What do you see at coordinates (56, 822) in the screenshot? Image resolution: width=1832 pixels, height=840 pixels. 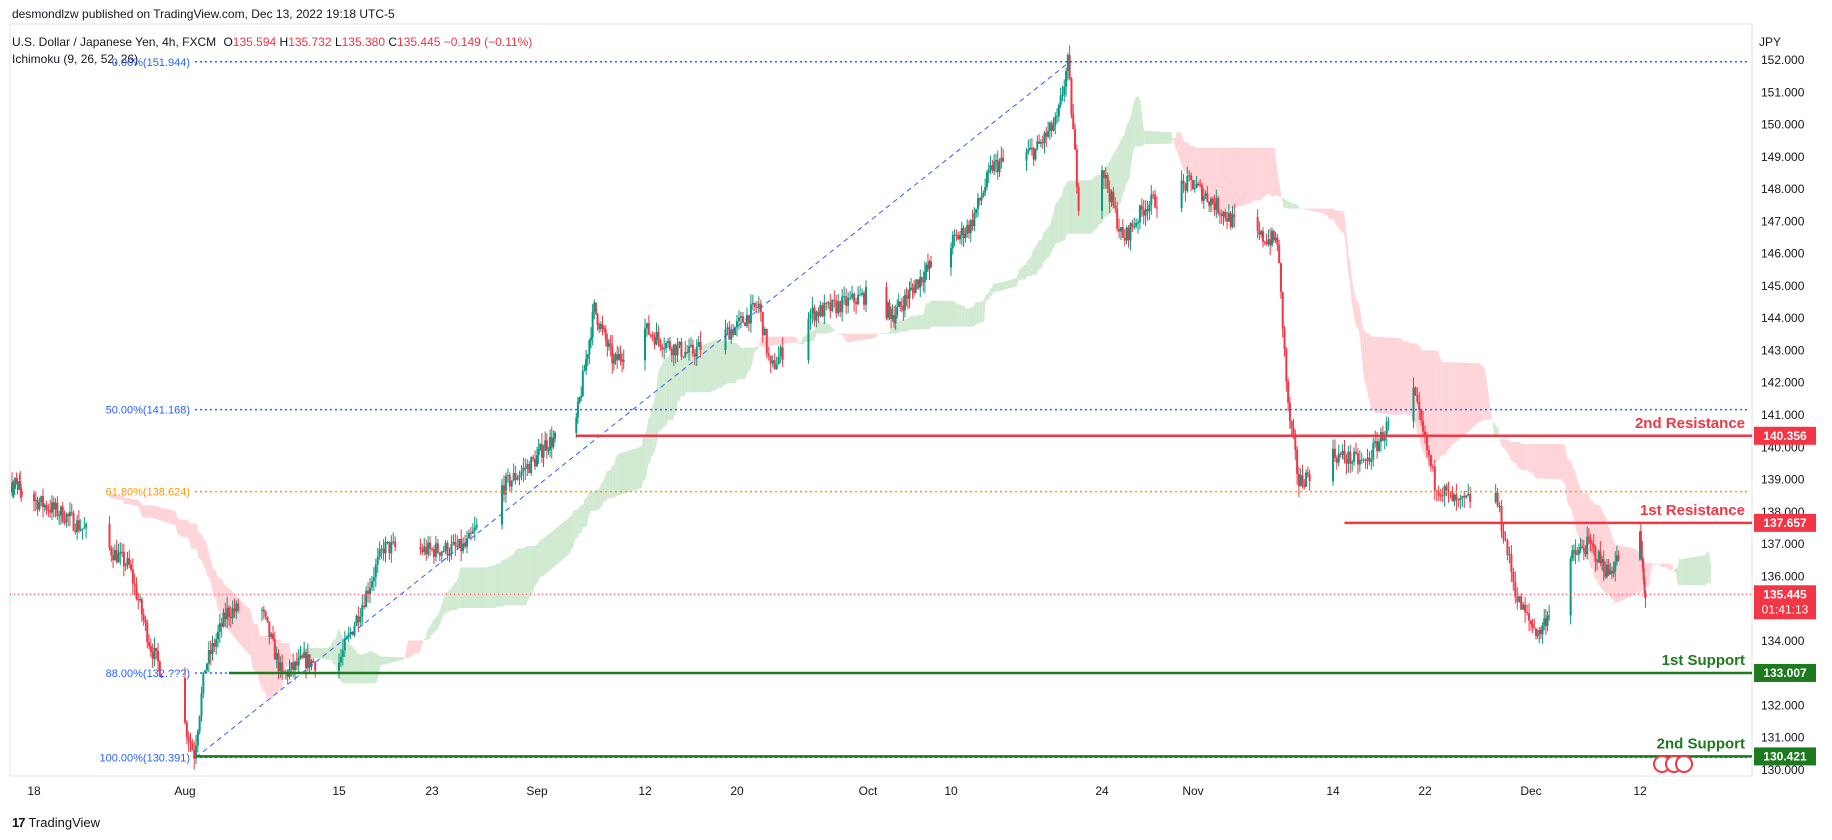 I see `tradingview-footer: 17 TradingView` at bounding box center [56, 822].